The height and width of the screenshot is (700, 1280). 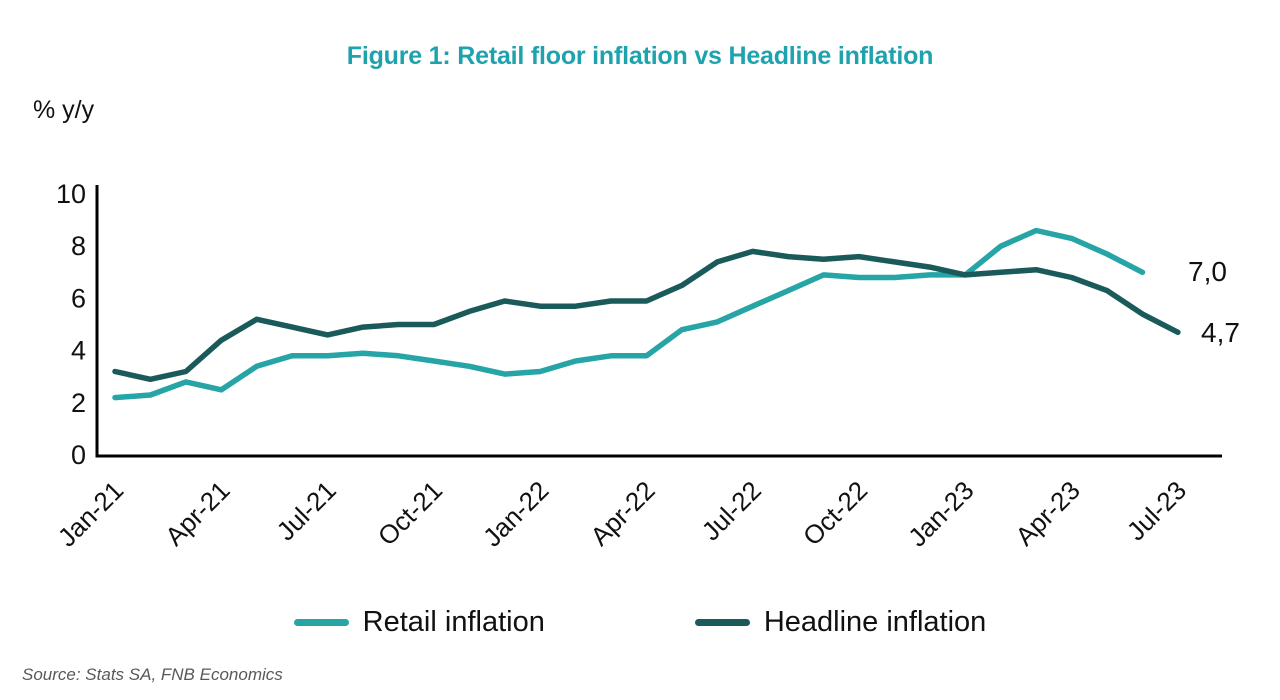 I want to click on x-axis-tick-label: Jan-22, so click(x=515, y=513).